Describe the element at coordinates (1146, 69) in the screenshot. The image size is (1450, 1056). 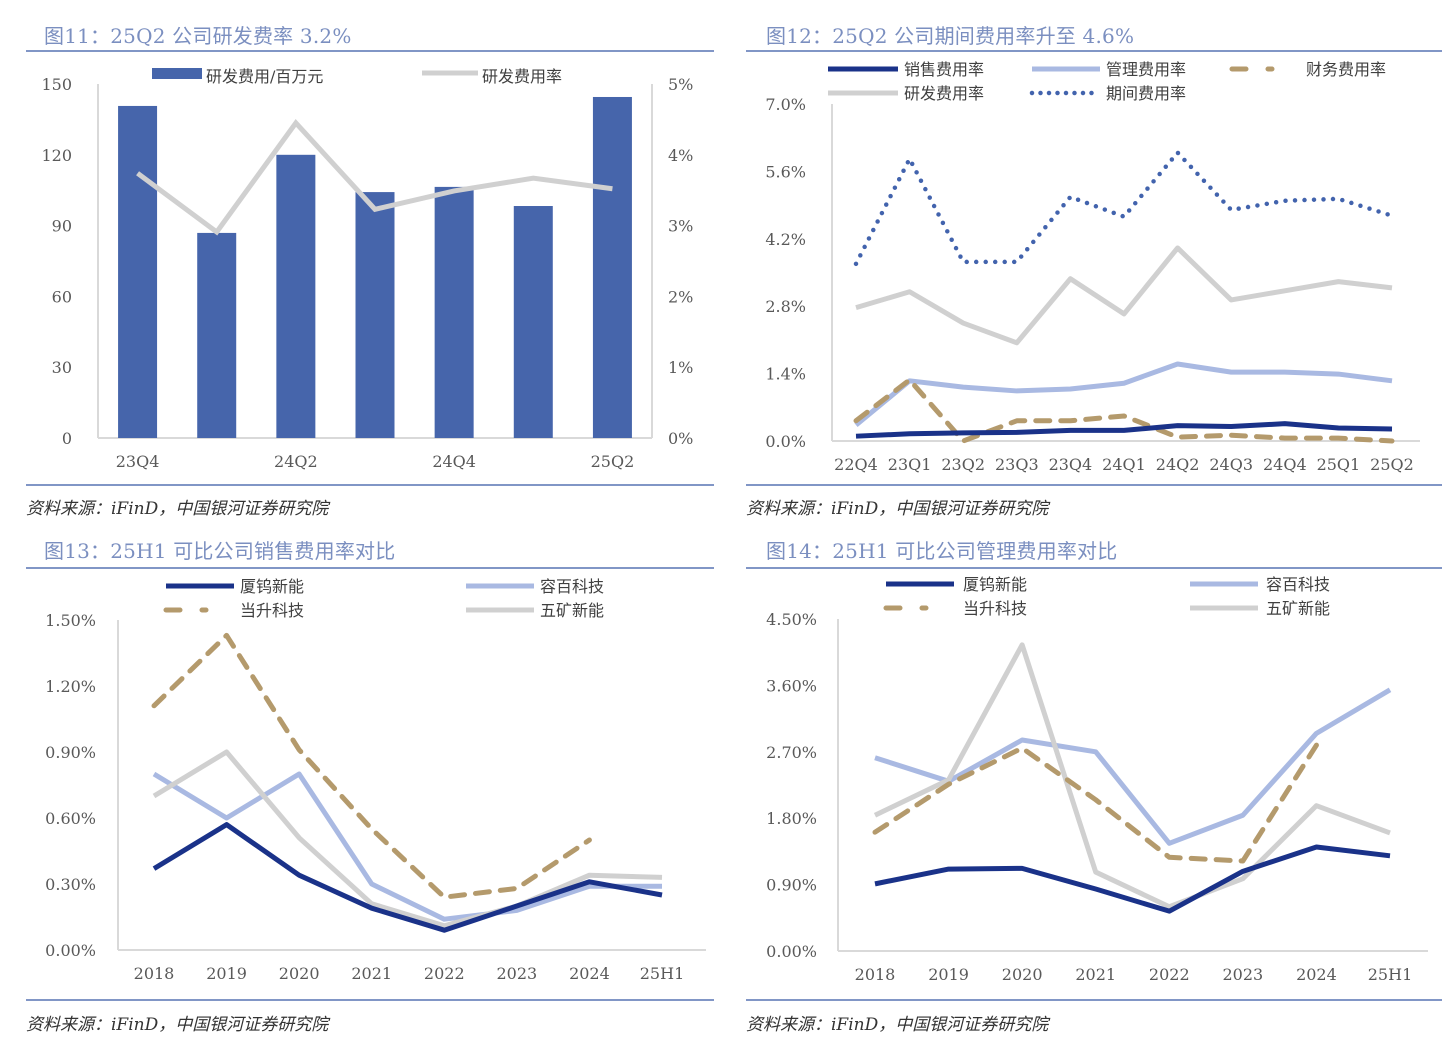
I see `legend-label: 管理费用率` at that location.